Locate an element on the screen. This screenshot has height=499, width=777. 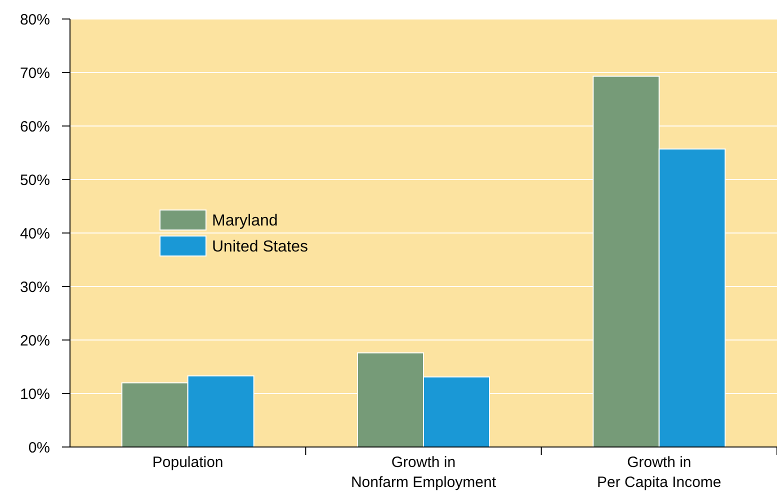
y-tick-label: 30% is located at coordinates (35, 287).